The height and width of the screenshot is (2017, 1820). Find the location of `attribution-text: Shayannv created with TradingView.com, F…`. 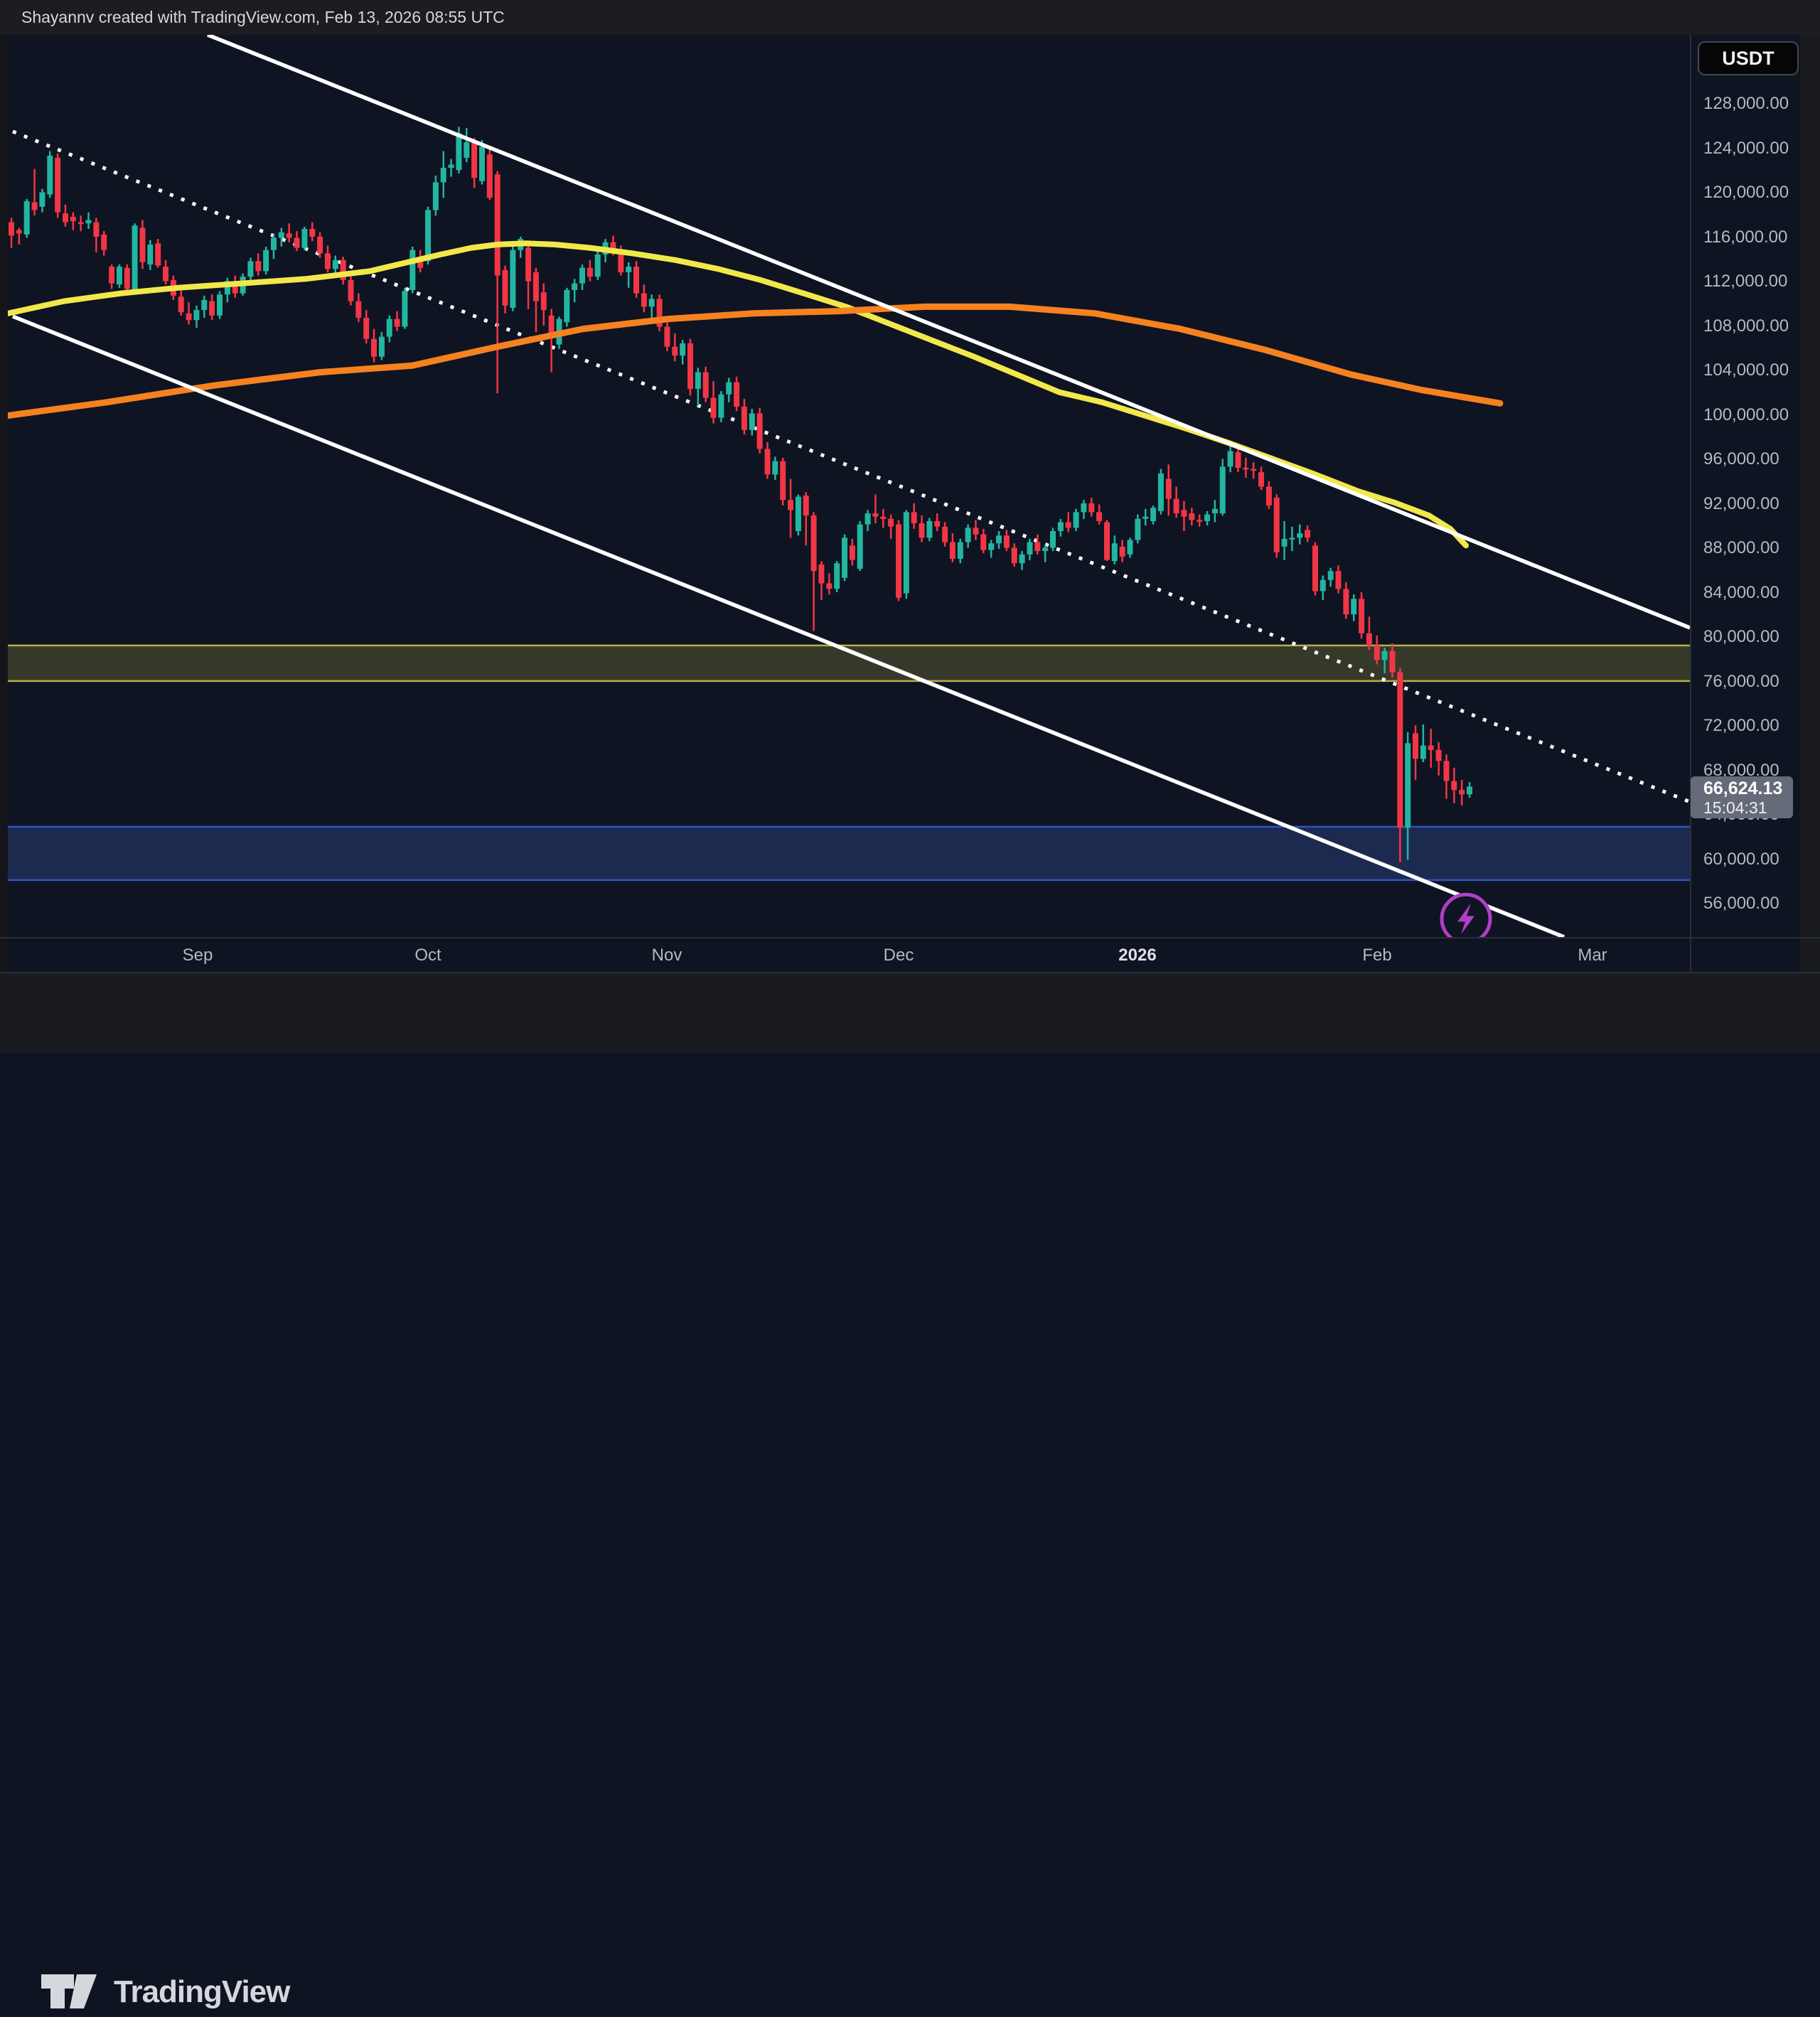

attribution-text: Shayannv created with TradingView.com, F… is located at coordinates (263, 17).